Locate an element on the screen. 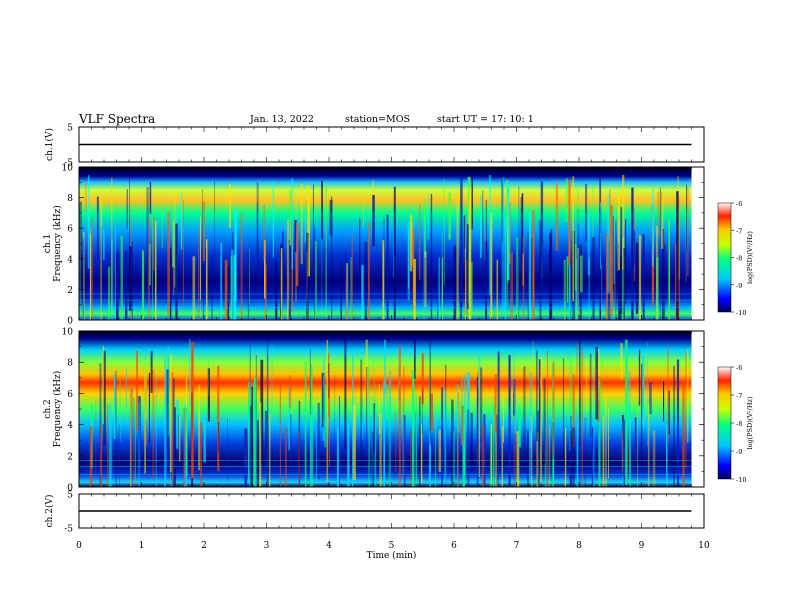  colorbar-tick-label: -9 is located at coordinates (739, 286).